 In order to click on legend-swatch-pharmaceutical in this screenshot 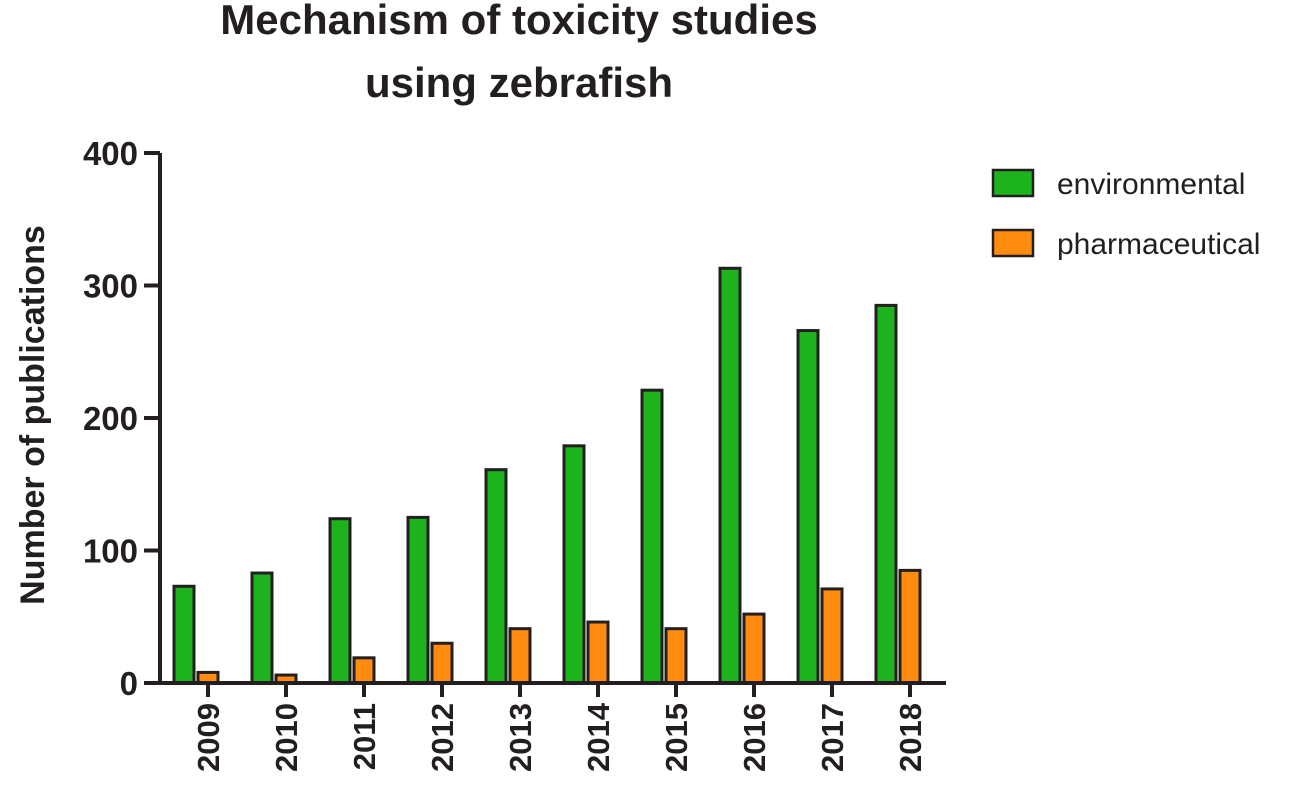, I will do `click(1013, 243)`.